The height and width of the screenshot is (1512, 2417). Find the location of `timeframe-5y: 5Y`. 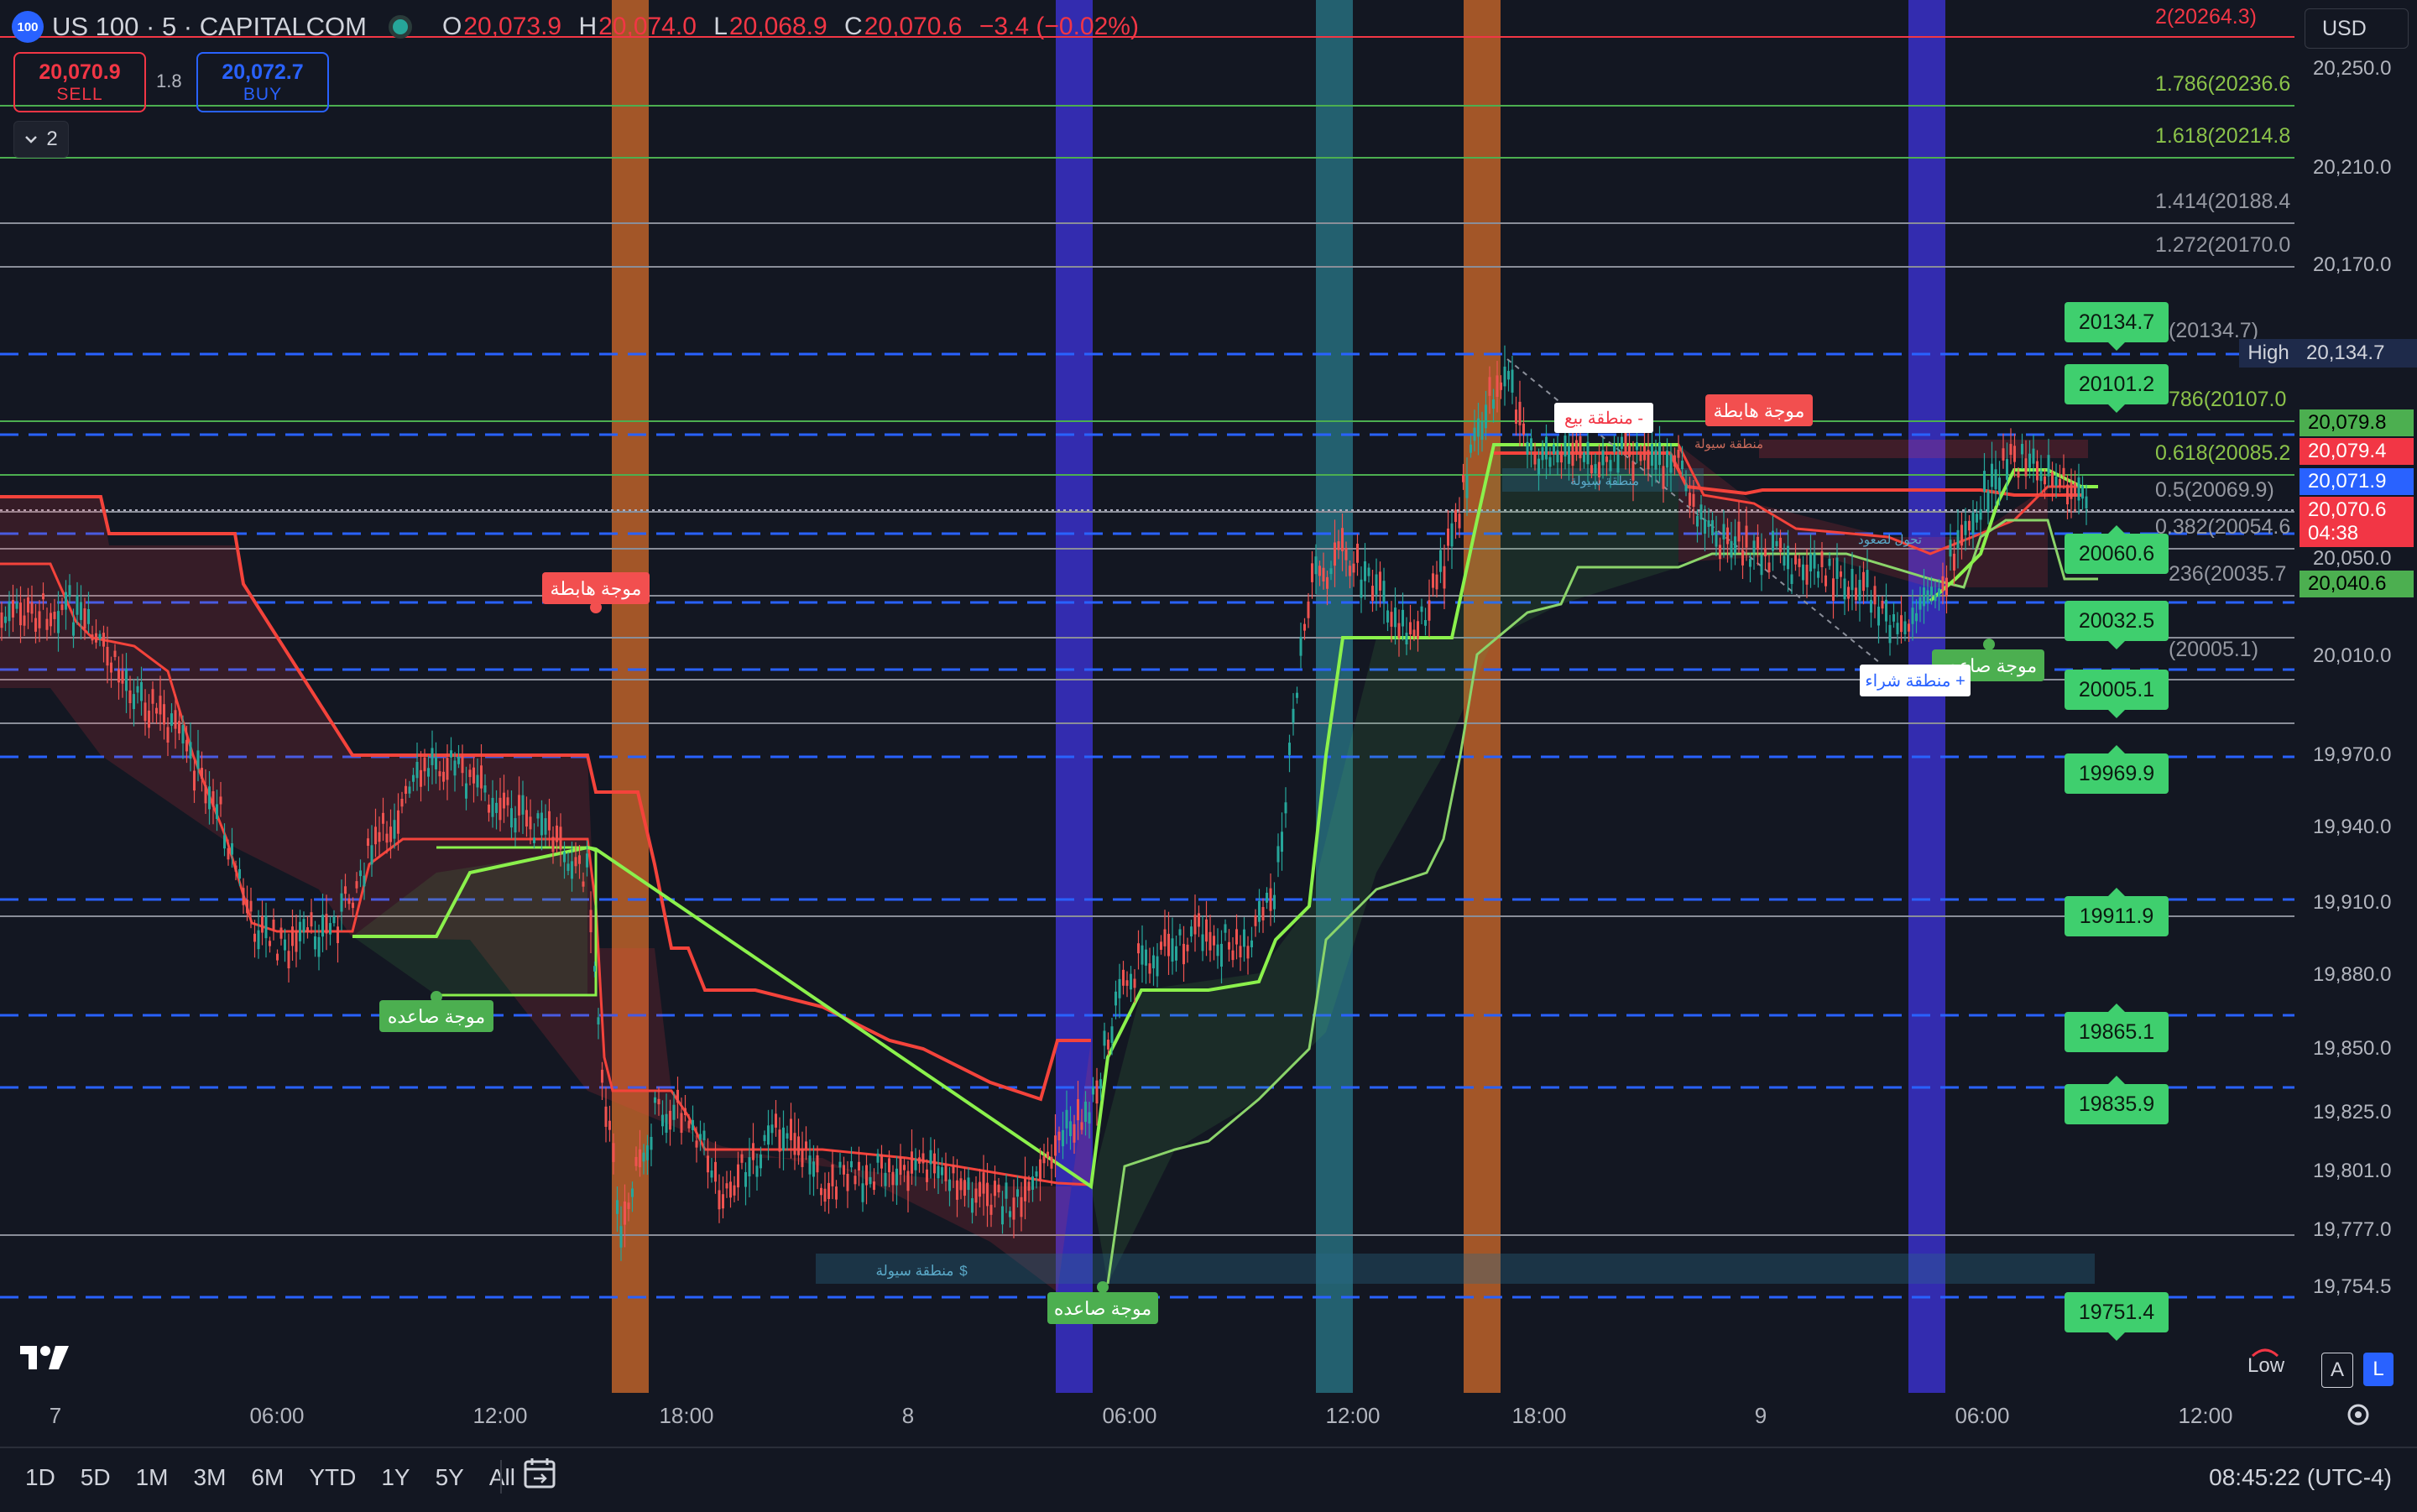

timeframe-5y: 5Y is located at coordinates (449, 1477).